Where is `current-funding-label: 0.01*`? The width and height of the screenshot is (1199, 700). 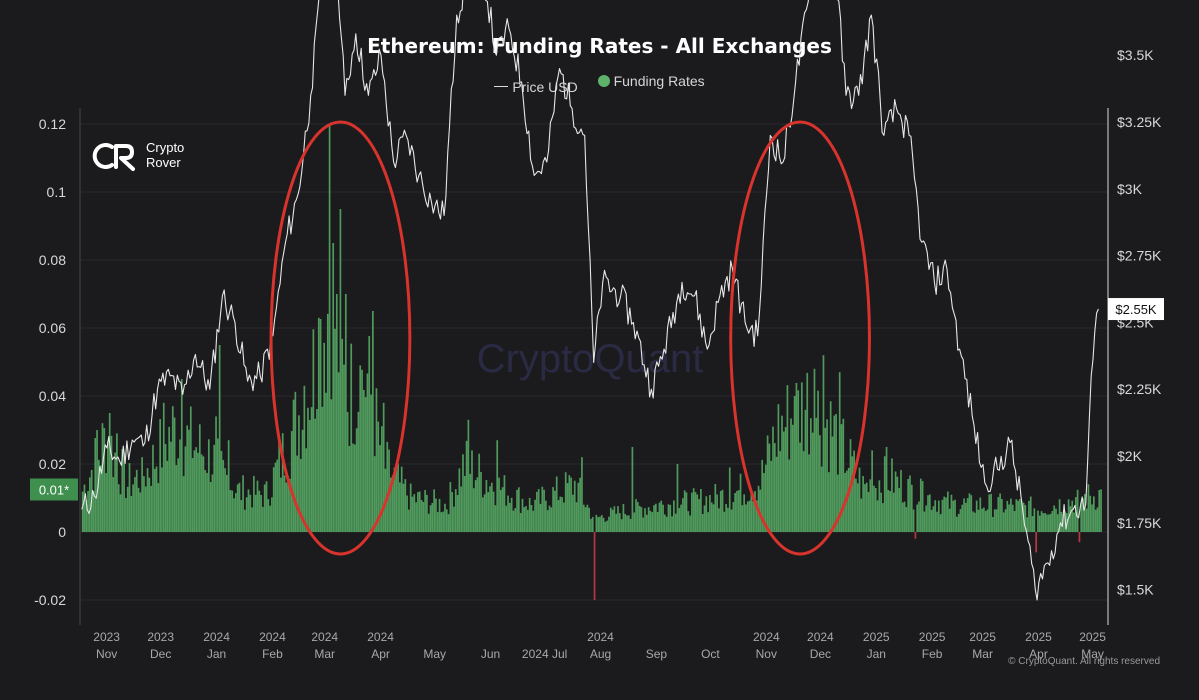 current-funding-label: 0.01* is located at coordinates (54, 490).